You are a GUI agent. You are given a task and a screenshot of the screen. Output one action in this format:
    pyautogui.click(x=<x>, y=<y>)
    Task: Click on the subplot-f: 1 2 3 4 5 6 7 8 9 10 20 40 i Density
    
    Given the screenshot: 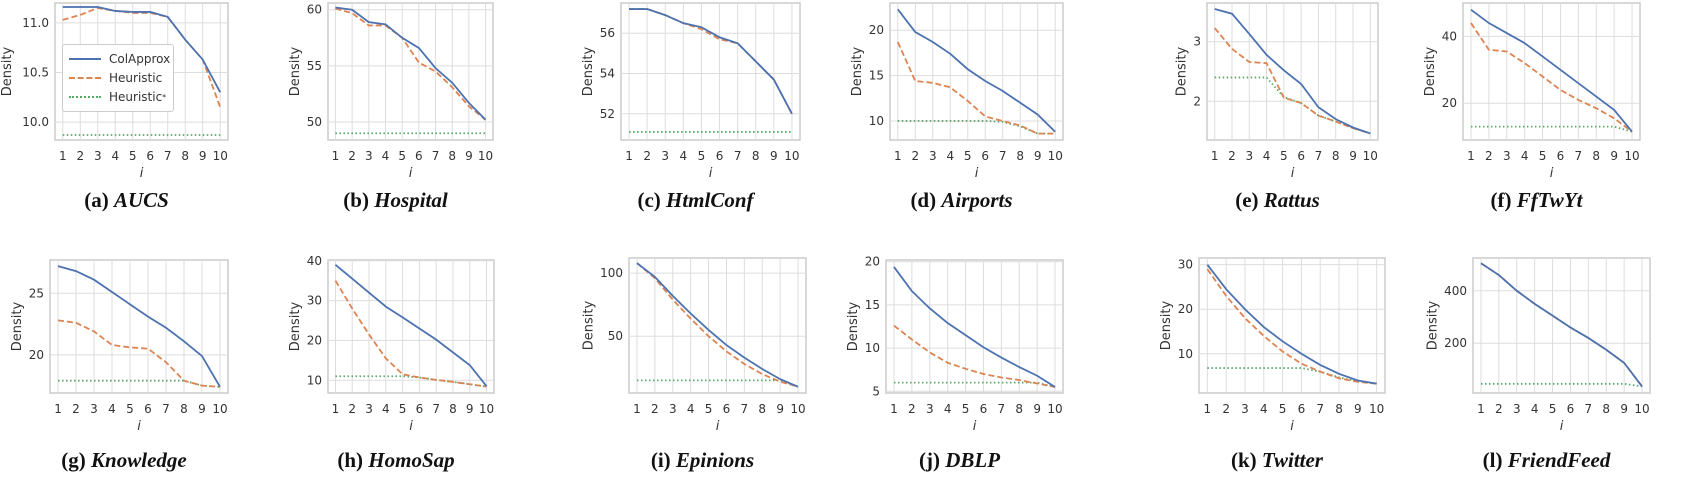 What is the action you would take?
    pyautogui.click(x=1532, y=91)
    